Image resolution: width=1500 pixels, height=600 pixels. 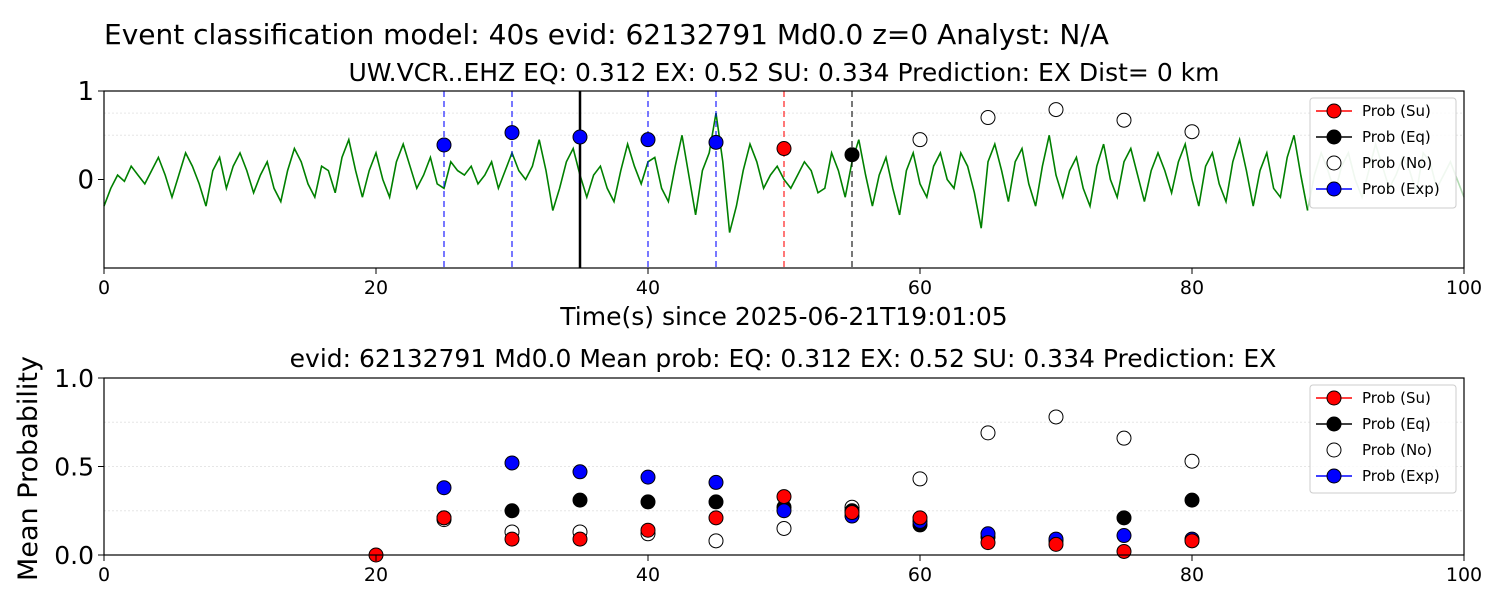 I want to click on y-axis-label: Mean Probability, so click(x=28, y=468).